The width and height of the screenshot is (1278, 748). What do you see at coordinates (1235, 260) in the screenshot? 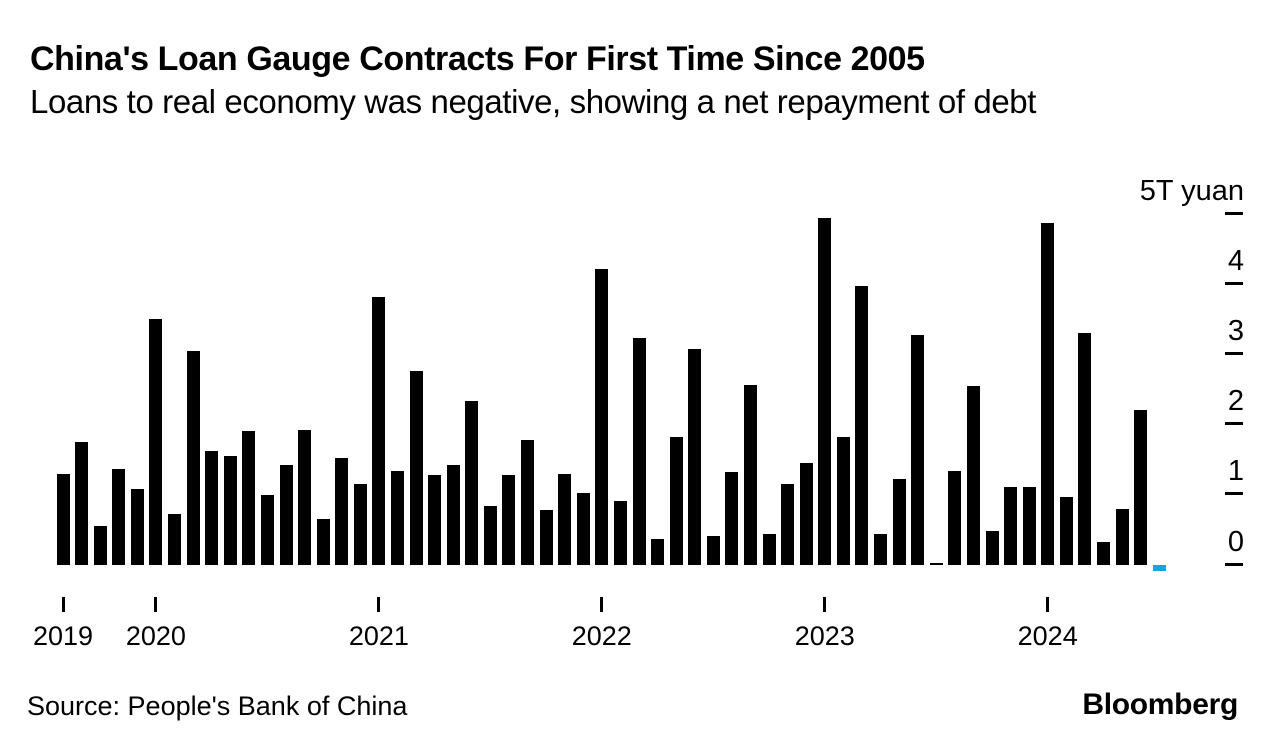
I see `y-axis-tick-label: 4` at bounding box center [1235, 260].